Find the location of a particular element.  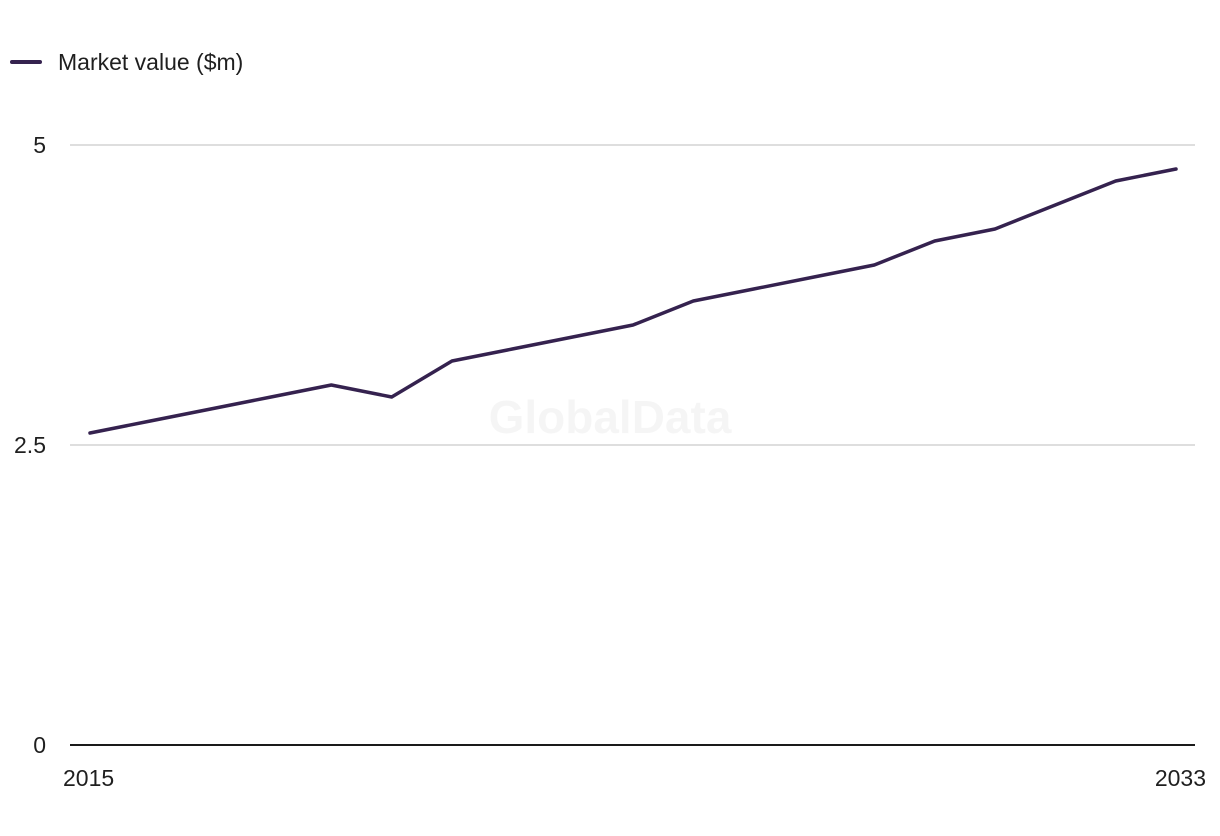

watermark-text: GlobalData is located at coordinates (610, 417).